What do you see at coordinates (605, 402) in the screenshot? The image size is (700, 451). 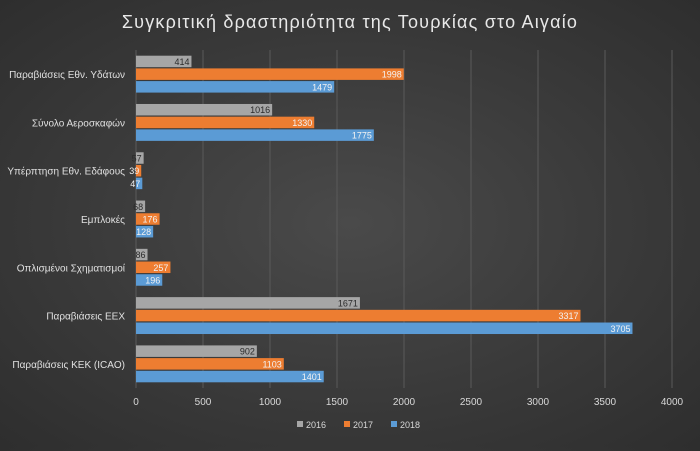 I see `x-tick-label: 3500` at bounding box center [605, 402].